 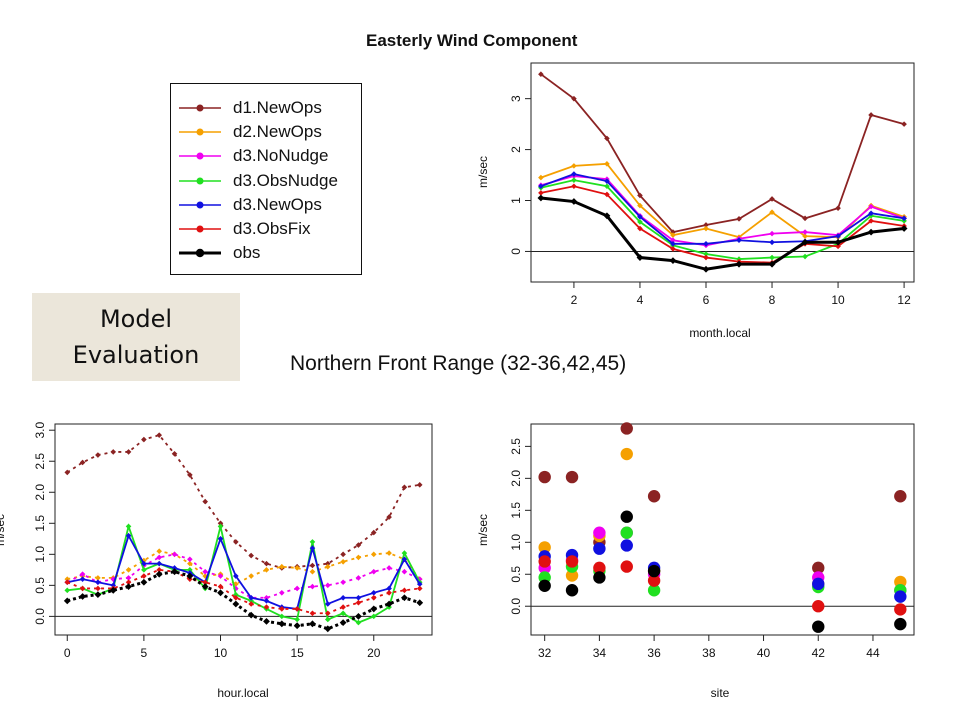 I want to click on hourly-series-line-d2-newops, so click(x=244, y=568).